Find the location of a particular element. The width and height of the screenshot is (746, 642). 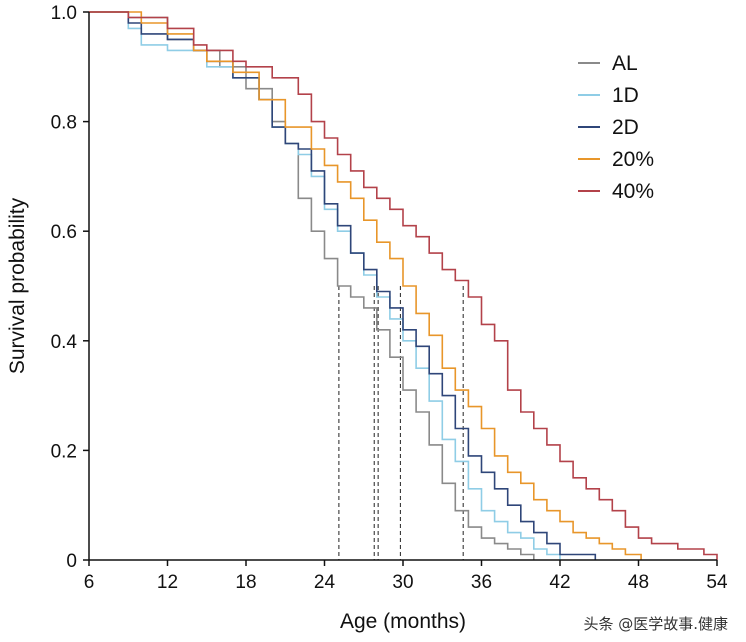

legend-label: 40% is located at coordinates (633, 191).